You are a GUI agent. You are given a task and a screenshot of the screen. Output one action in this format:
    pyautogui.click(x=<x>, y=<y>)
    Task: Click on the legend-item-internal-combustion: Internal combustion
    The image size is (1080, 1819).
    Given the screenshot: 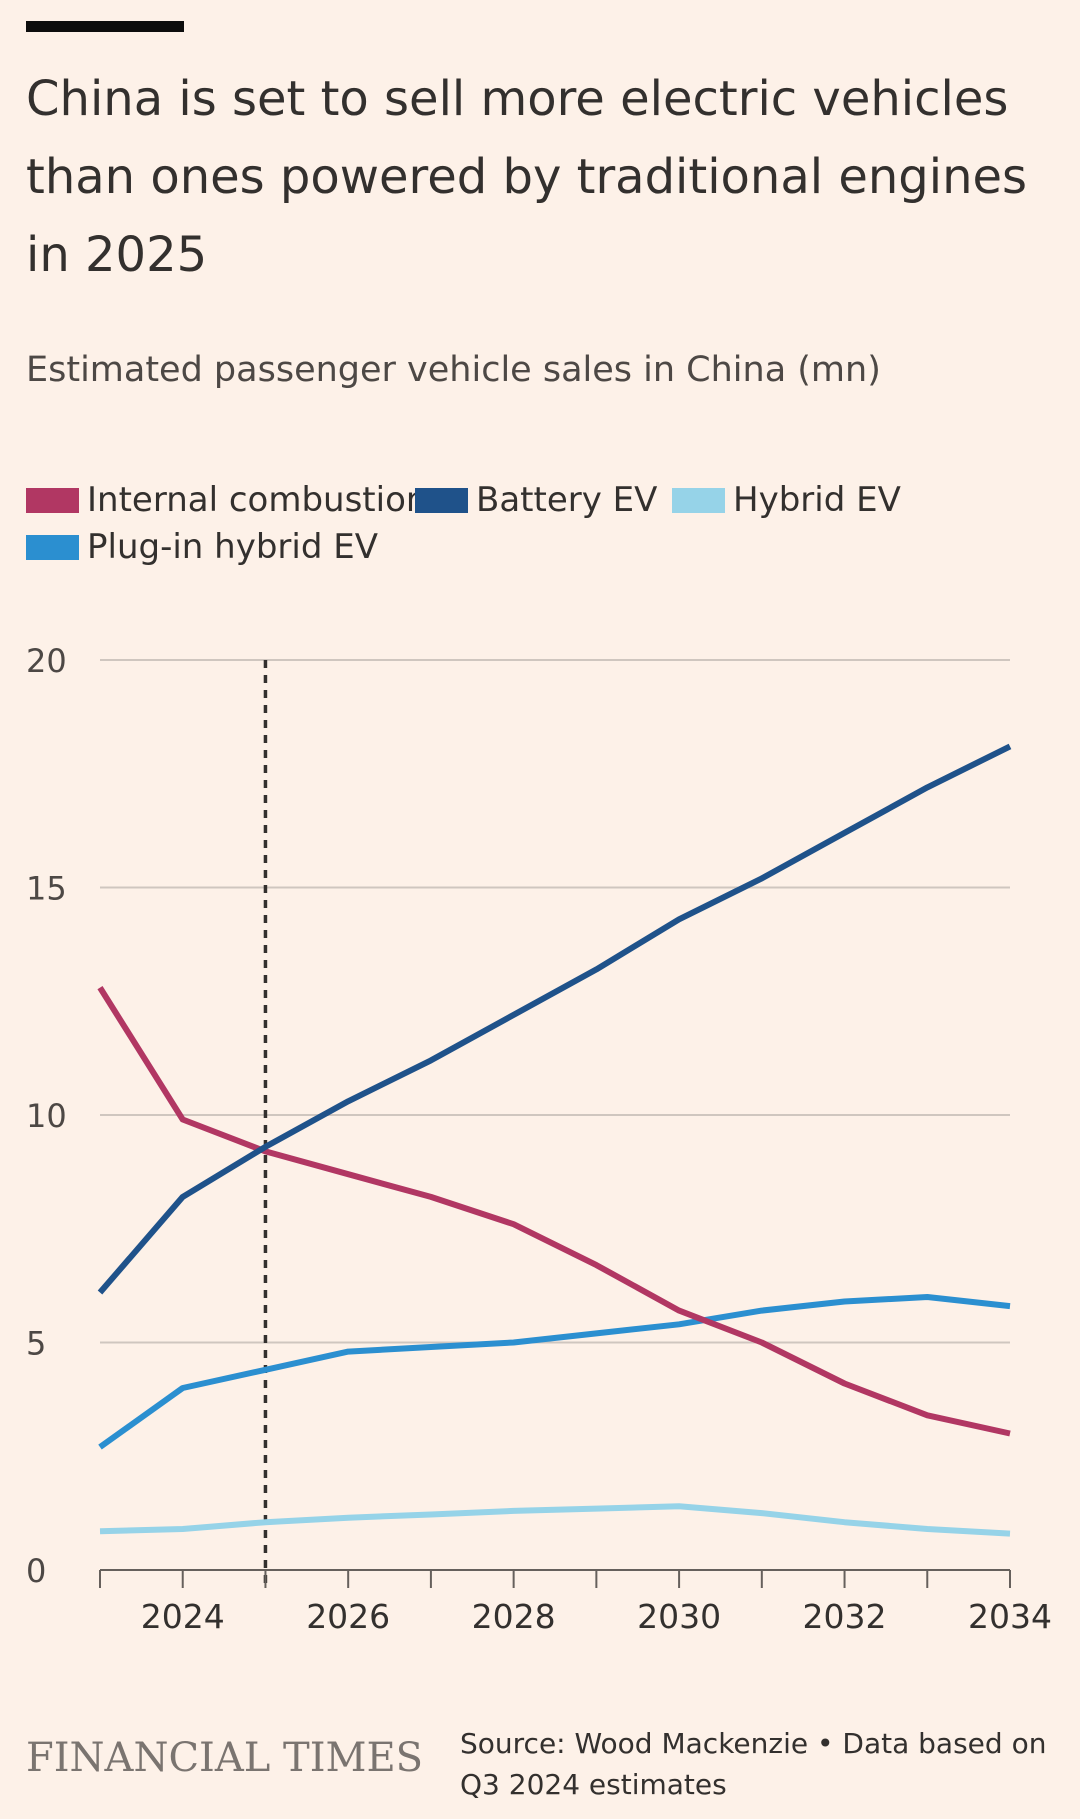 What is the action you would take?
    pyautogui.click(x=226, y=500)
    